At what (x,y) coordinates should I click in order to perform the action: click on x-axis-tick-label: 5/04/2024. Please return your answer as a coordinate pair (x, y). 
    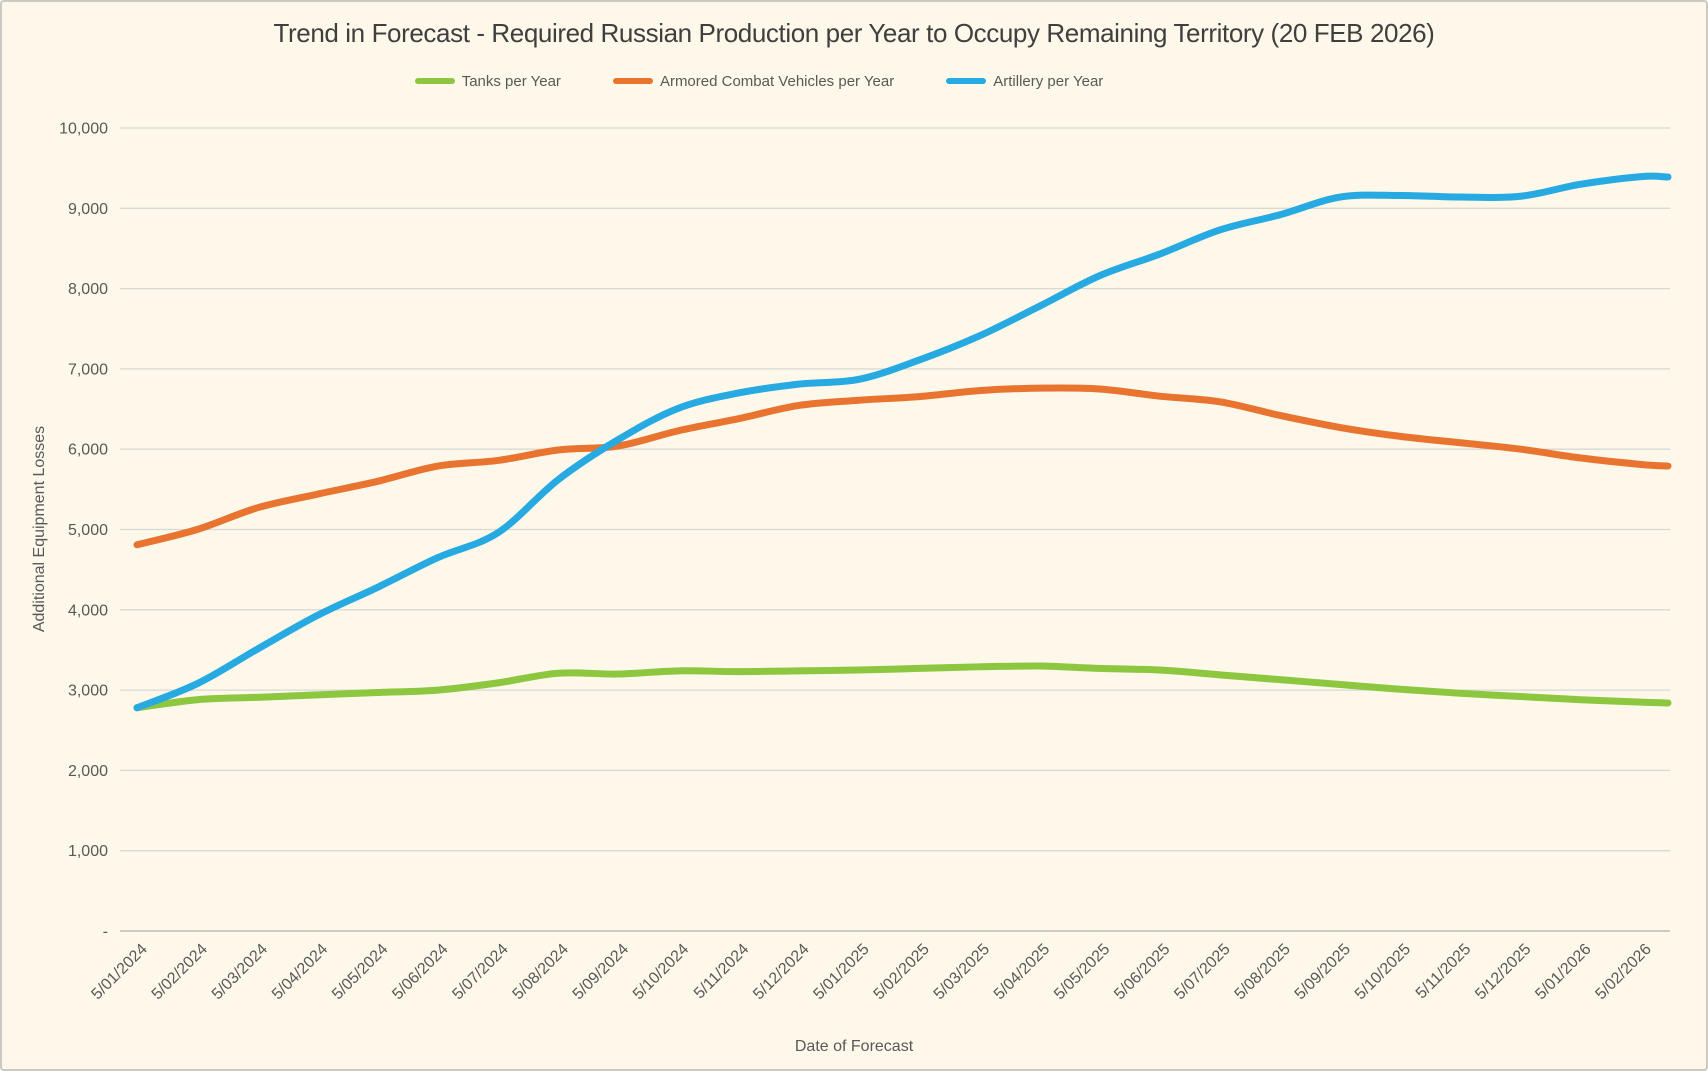
    Looking at the image, I should click on (300, 972).